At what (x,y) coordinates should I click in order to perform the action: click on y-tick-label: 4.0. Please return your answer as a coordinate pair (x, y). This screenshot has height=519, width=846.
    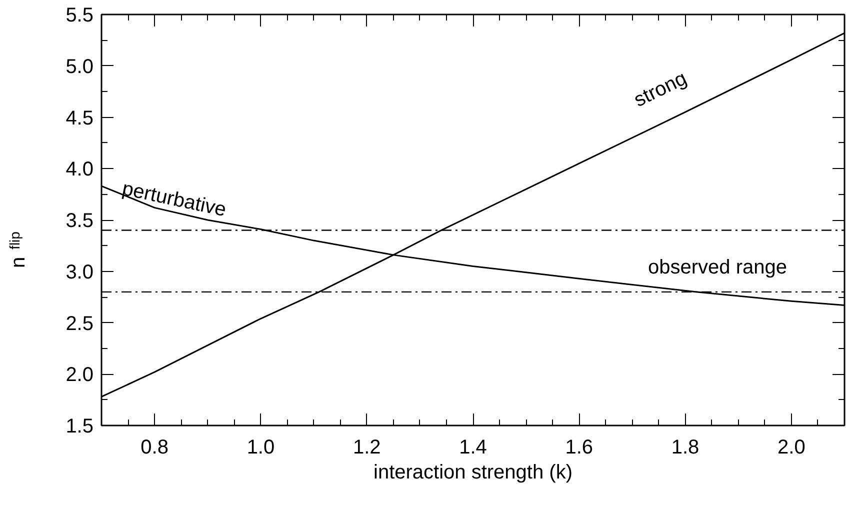
    Looking at the image, I should click on (80, 169).